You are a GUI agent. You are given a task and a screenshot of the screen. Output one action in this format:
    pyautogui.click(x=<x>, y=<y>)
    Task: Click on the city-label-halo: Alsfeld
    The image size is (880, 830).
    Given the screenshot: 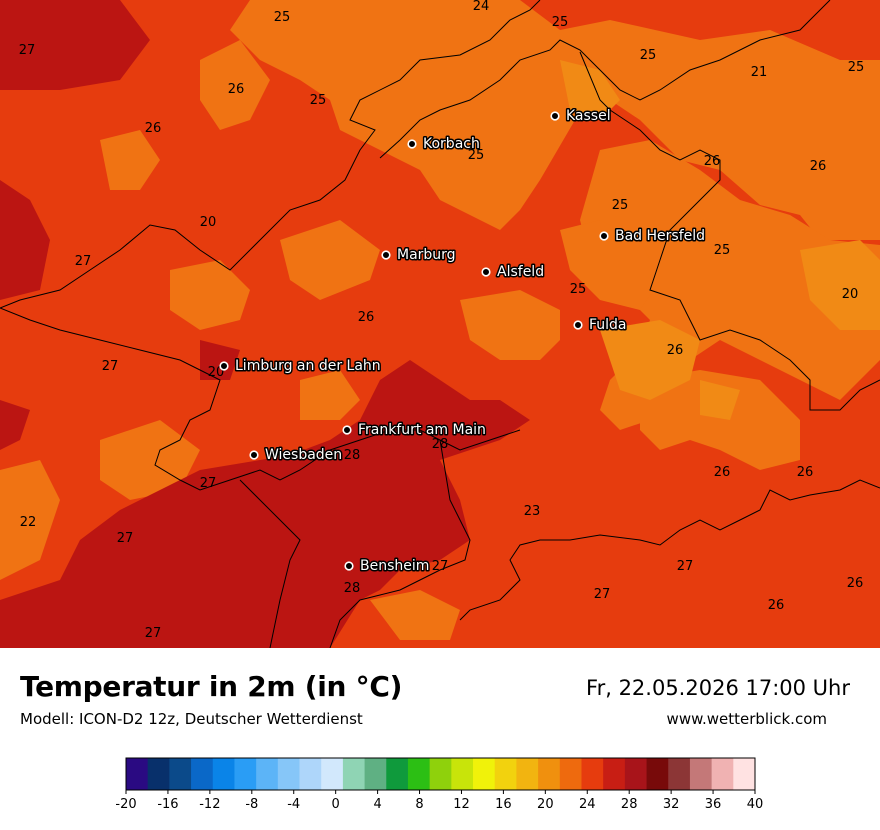 What is the action you would take?
    pyautogui.click(x=520, y=272)
    